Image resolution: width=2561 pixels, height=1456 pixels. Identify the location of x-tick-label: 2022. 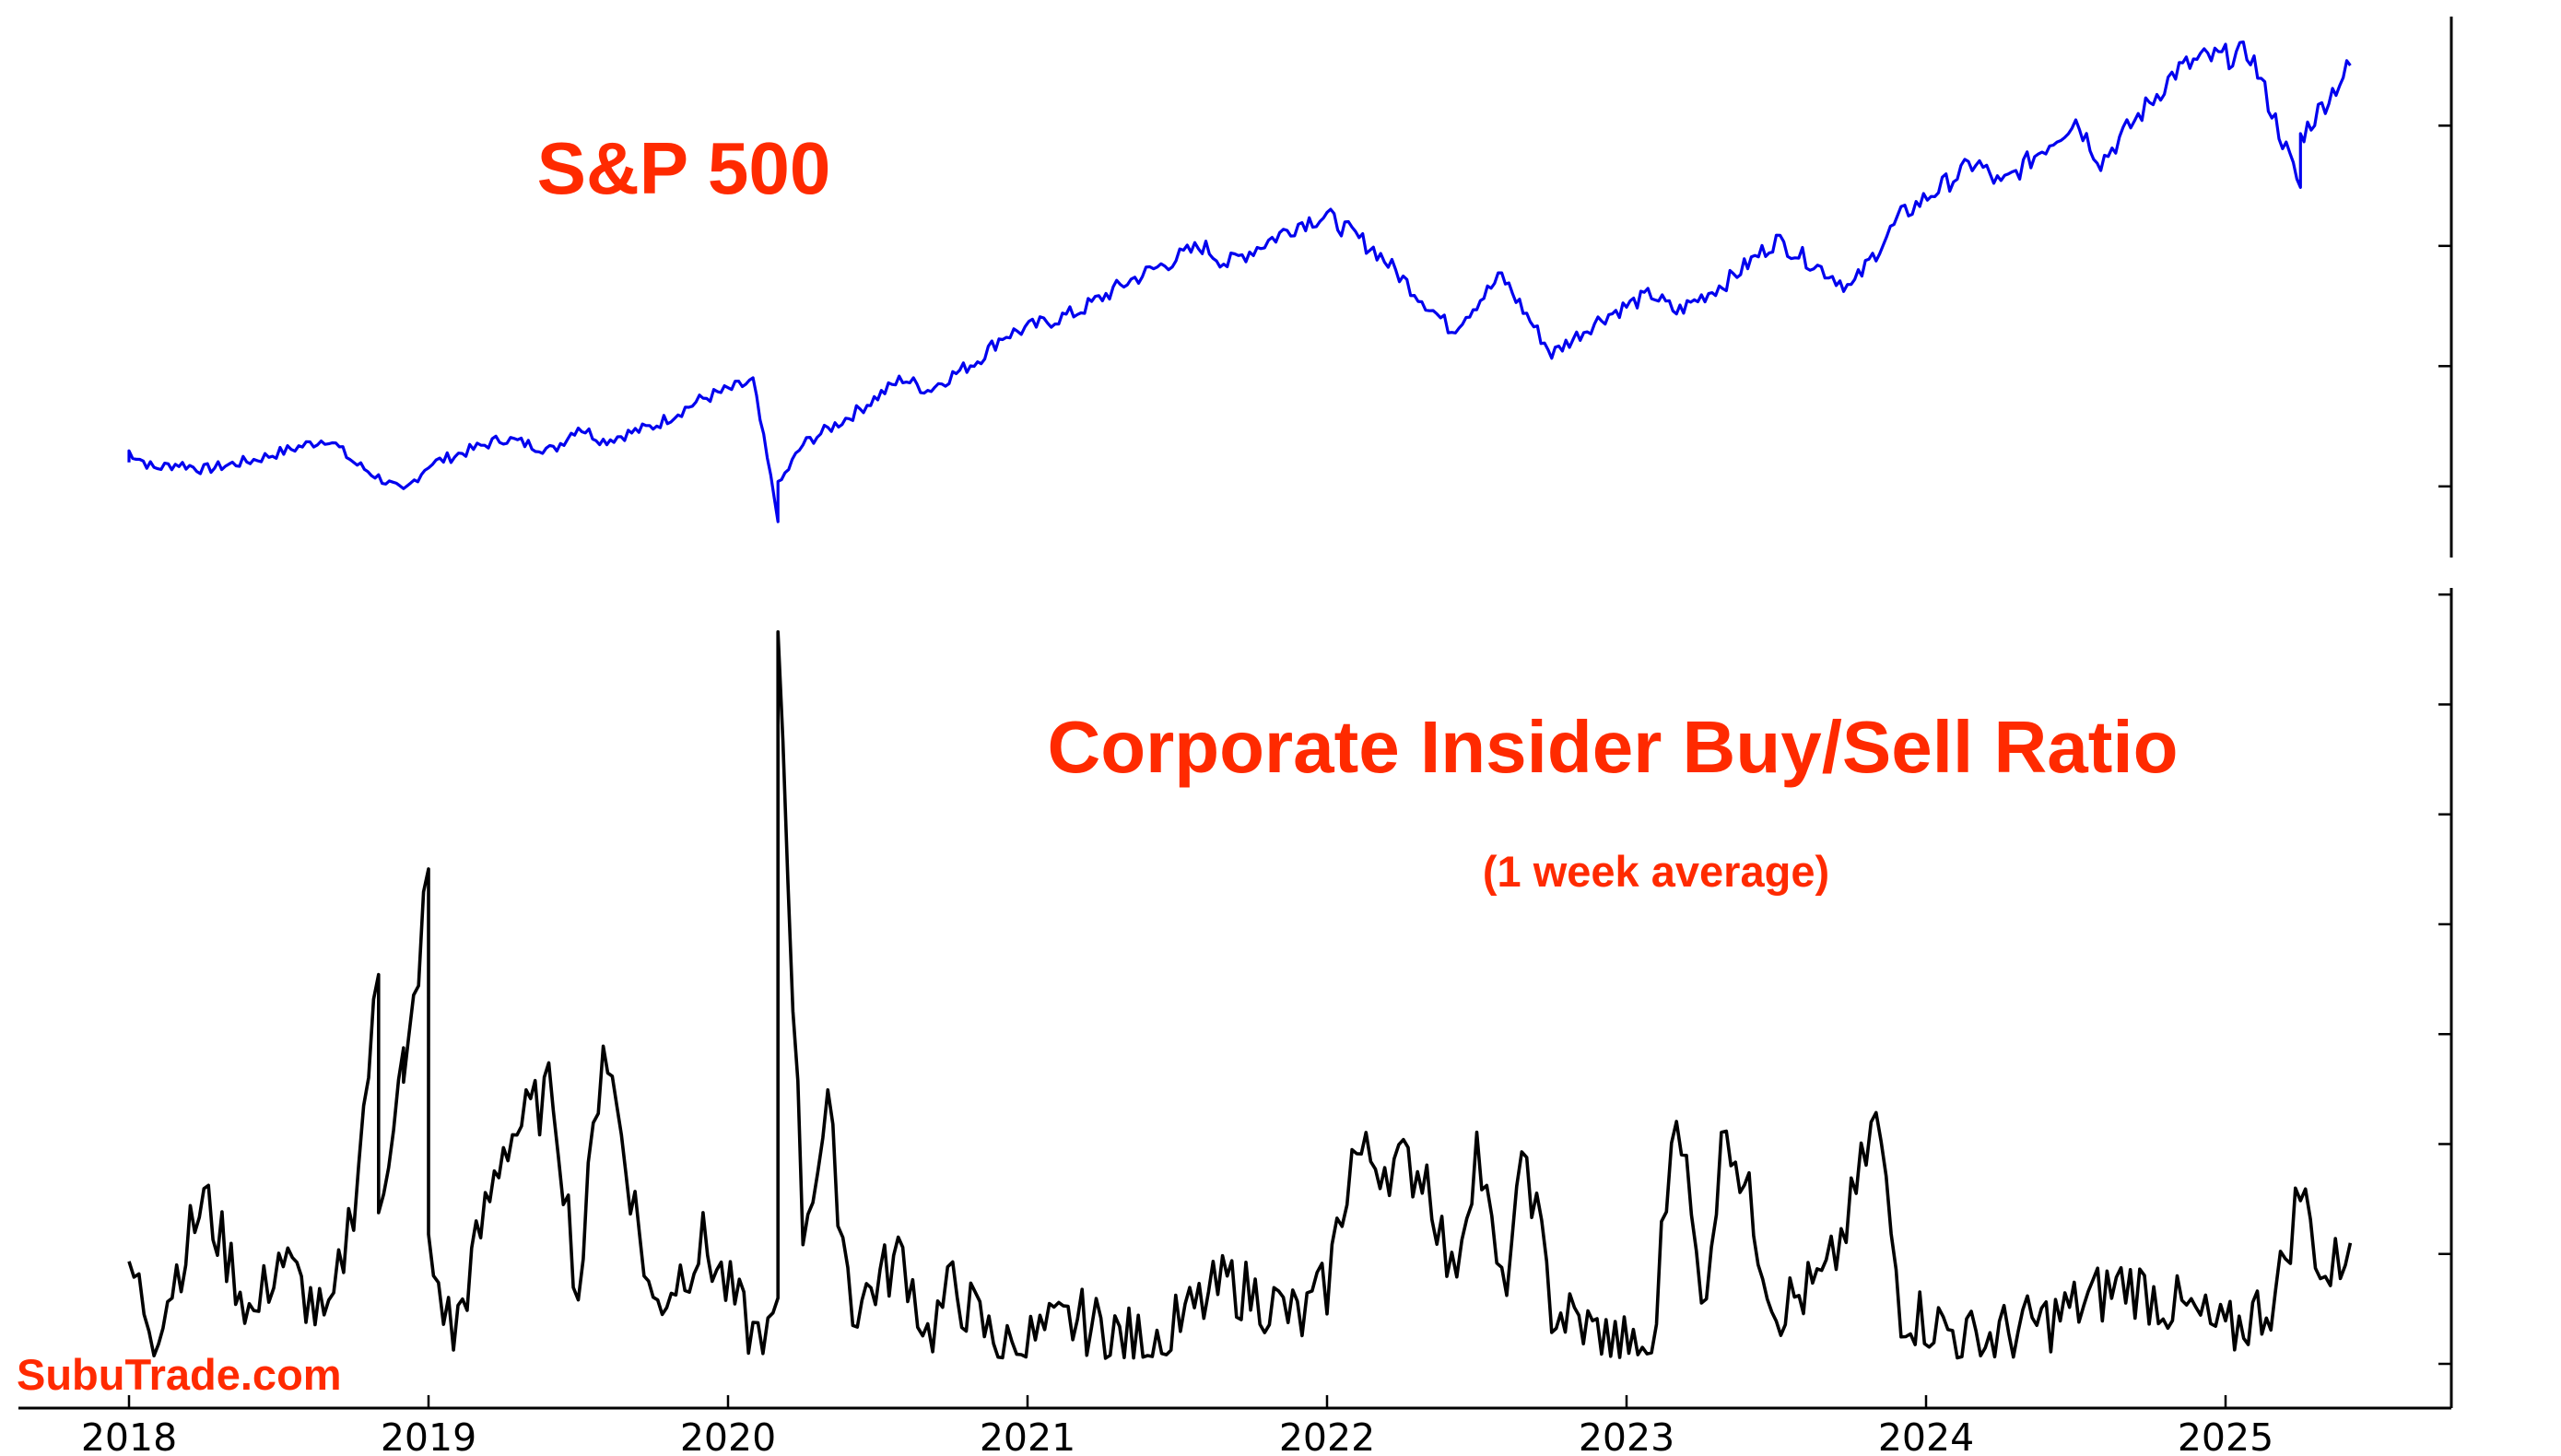
(1327, 1435).